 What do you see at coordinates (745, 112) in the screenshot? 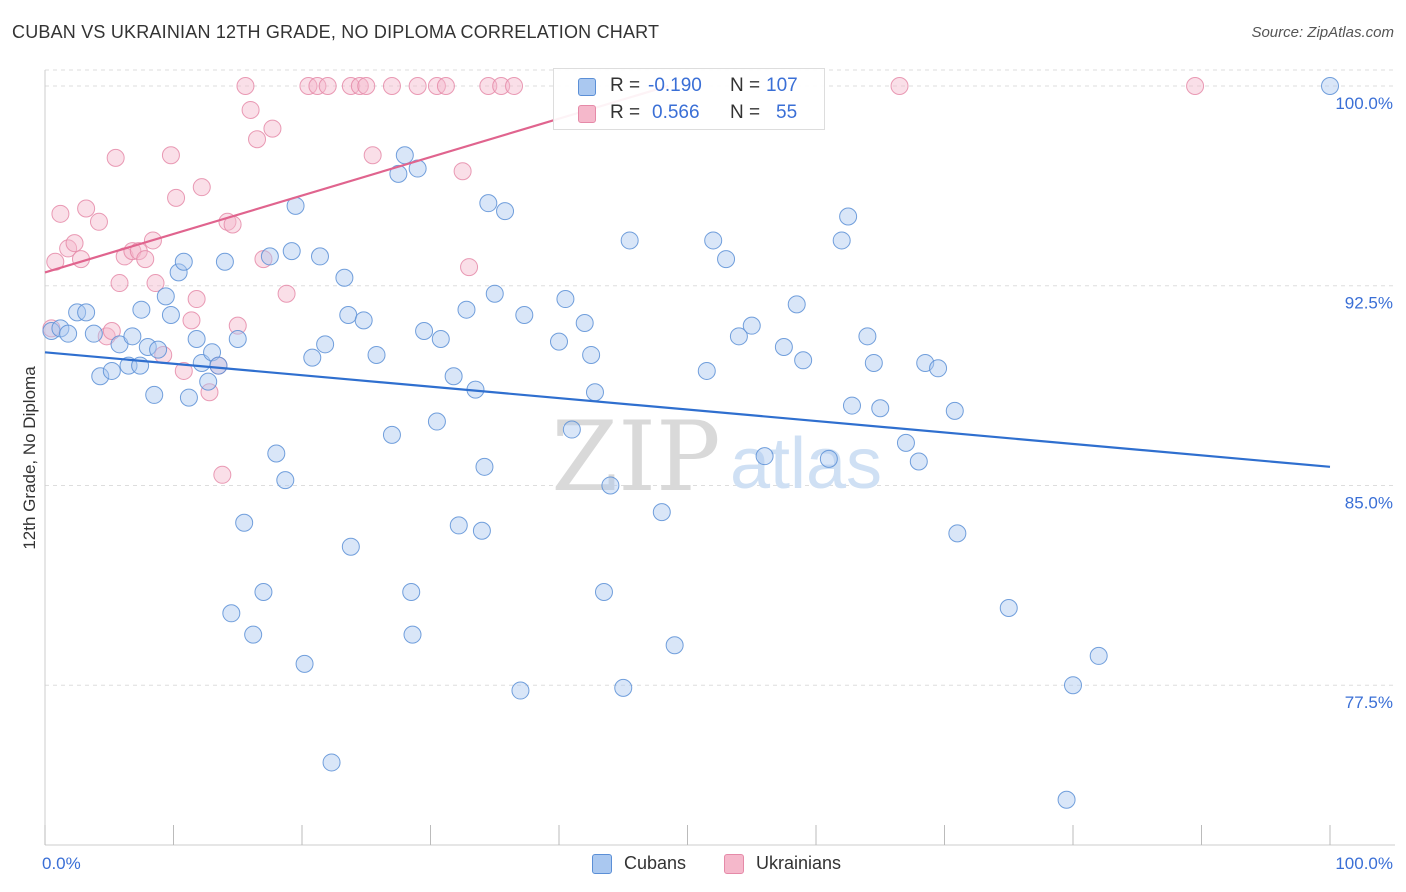
I see `ukr-n-label: N =` at bounding box center [745, 112].